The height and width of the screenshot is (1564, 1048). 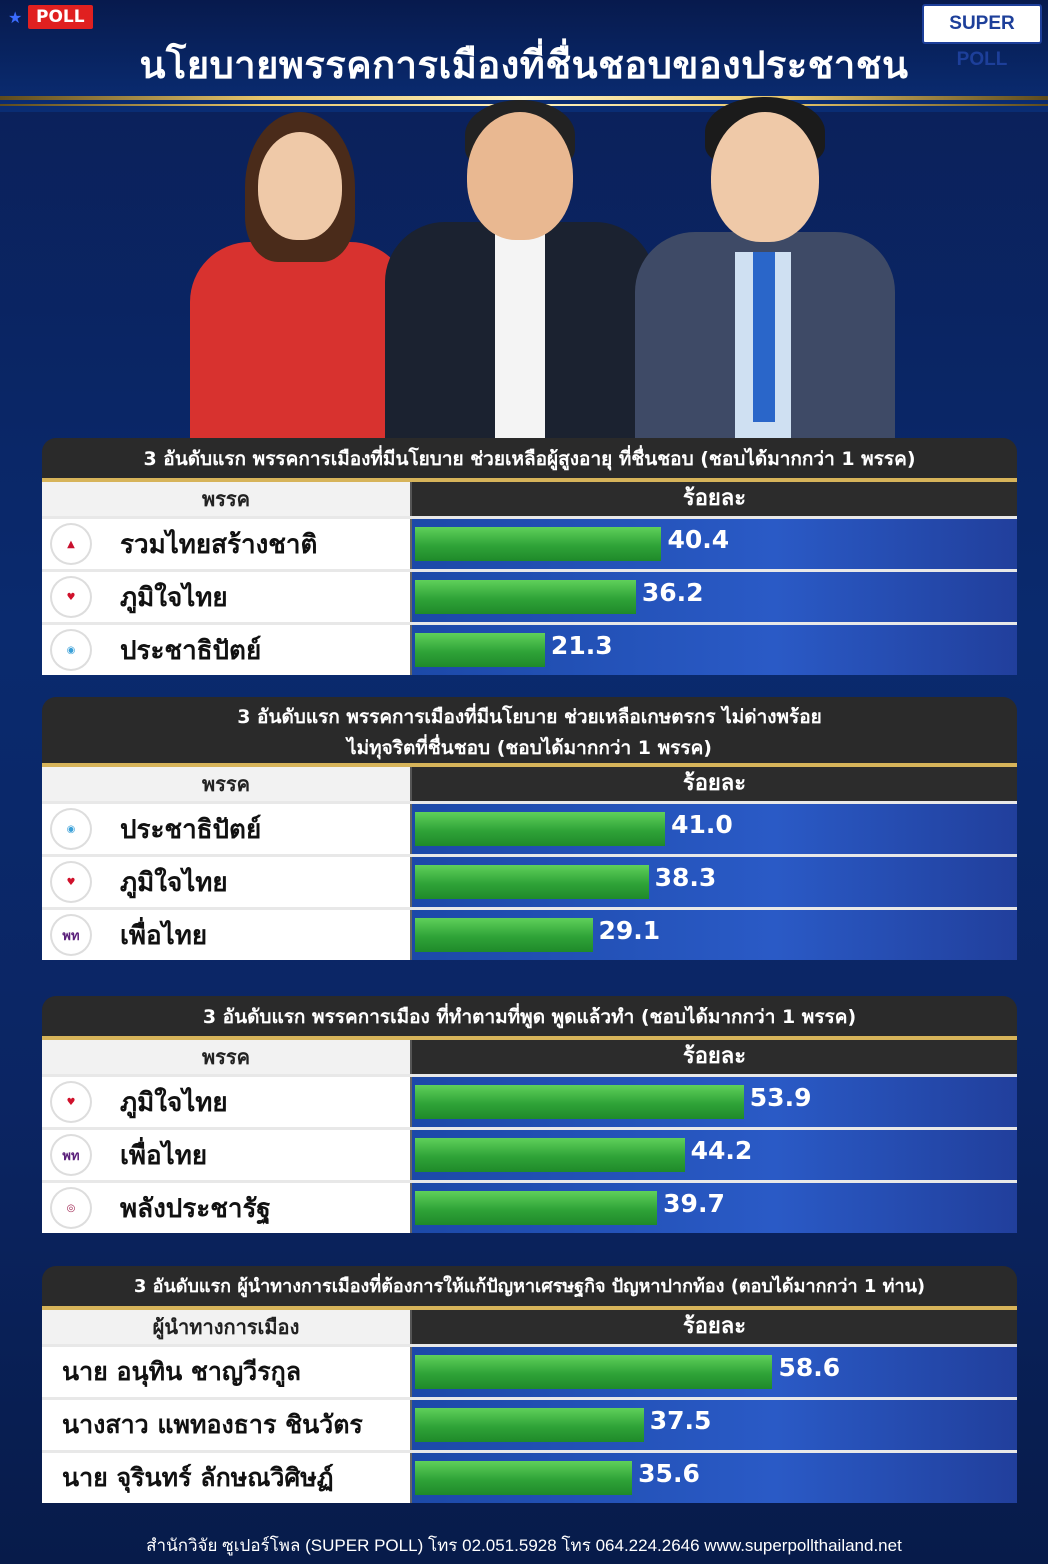 I want to click on table-row: นาย จุรินทร์ ลักษณวิศิษฏ์ 35.6, so click(x=529, y=1476).